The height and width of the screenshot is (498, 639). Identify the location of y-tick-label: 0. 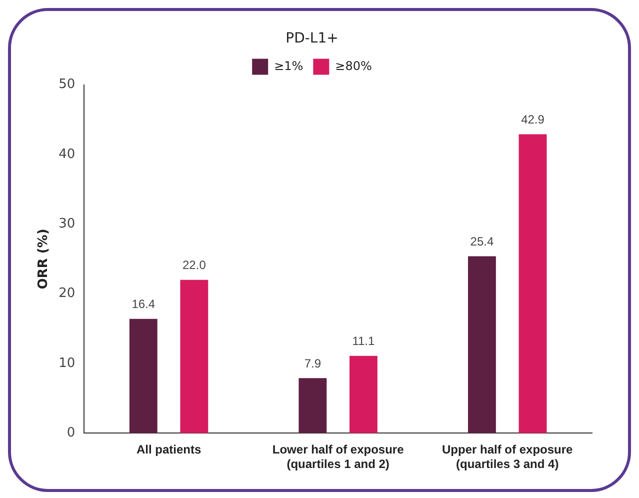
(71, 433).